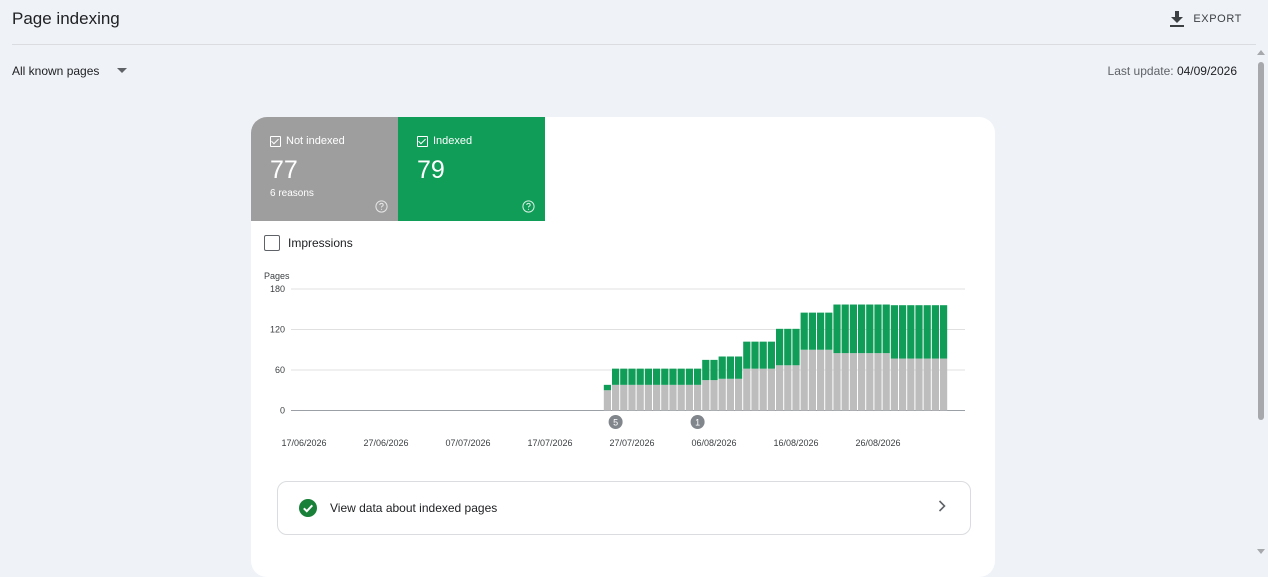 The width and height of the screenshot is (1268, 577). I want to click on view-indexed-data-row: View data about indexed pages, so click(624, 508).